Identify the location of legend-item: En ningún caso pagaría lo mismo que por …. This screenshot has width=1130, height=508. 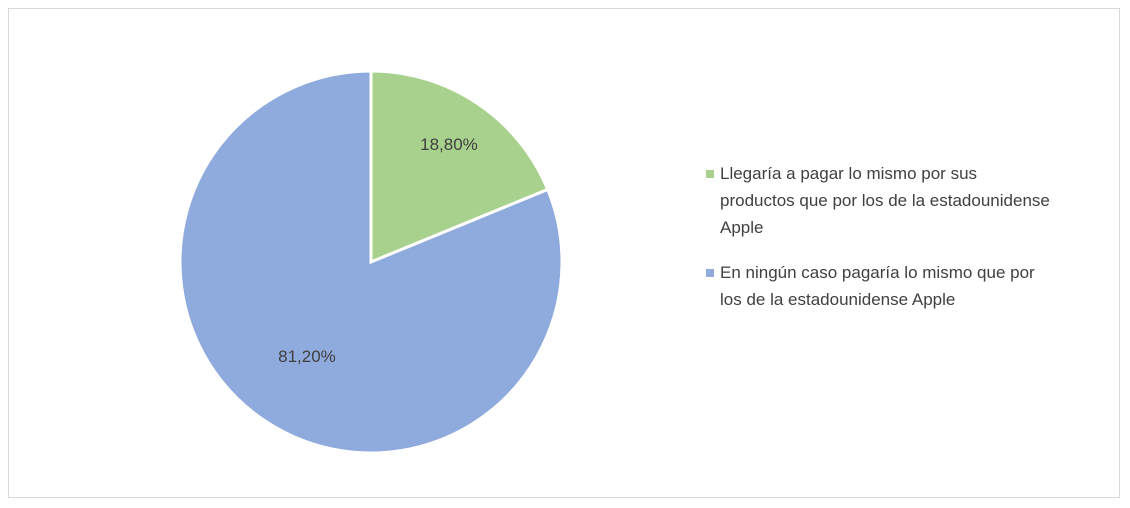
(878, 286).